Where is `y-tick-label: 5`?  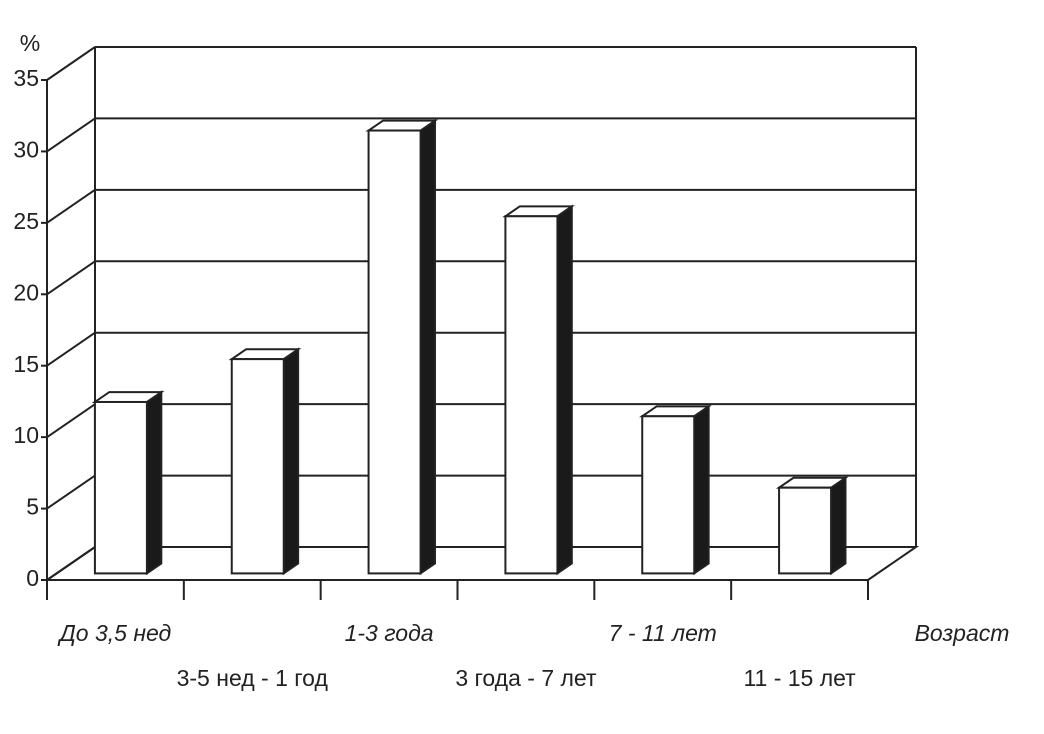
y-tick-label: 5 is located at coordinates (32, 507).